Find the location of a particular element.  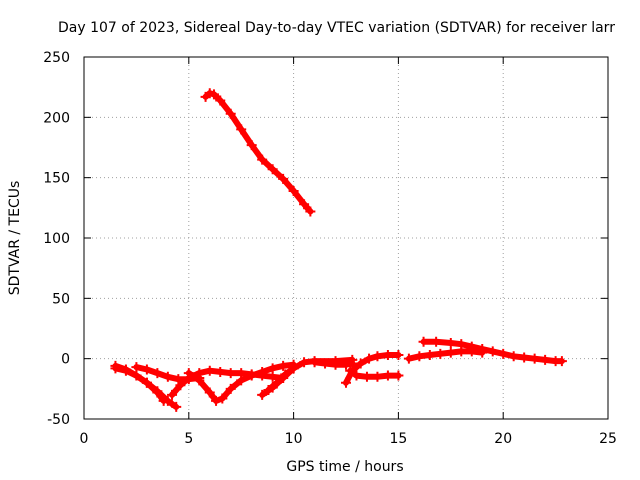

y-tick-label: 150 is located at coordinates (56, 179).